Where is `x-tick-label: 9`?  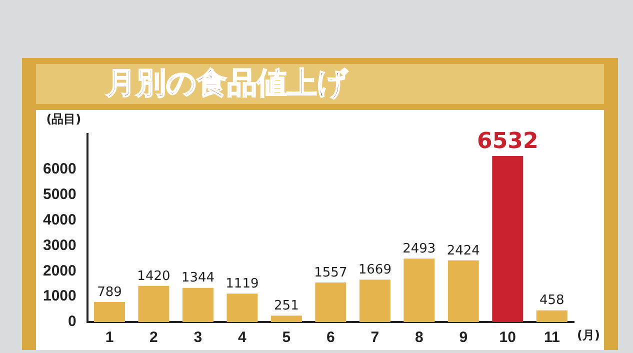 x-tick-label: 9 is located at coordinates (463, 337).